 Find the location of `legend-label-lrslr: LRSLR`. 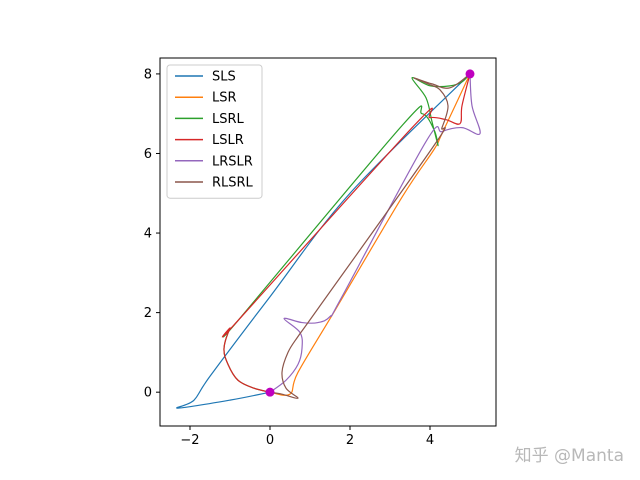

legend-label-lrslr: LRSLR is located at coordinates (232, 161).